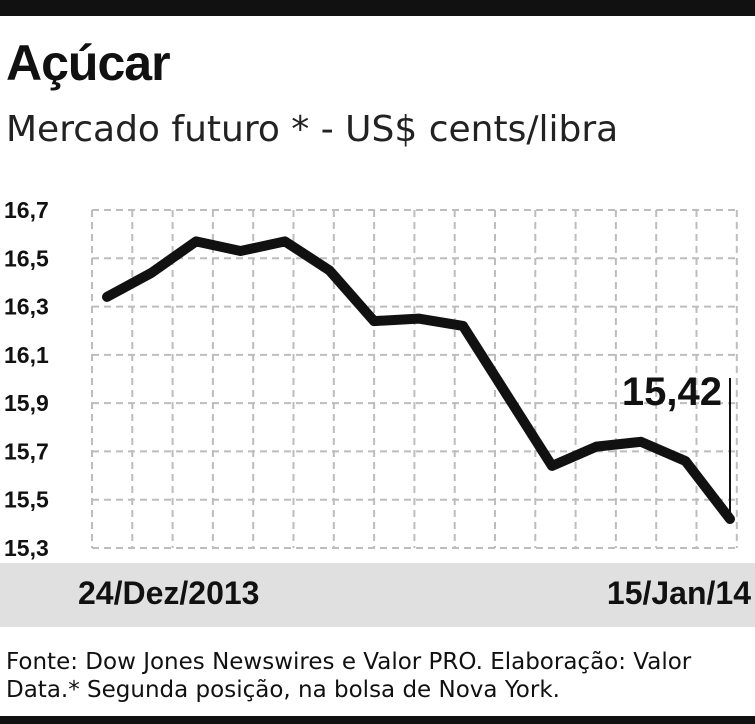 The height and width of the screenshot is (724, 755). Describe the element at coordinates (26, 548) in the screenshot. I see `y-tick-label: 15,3` at that location.